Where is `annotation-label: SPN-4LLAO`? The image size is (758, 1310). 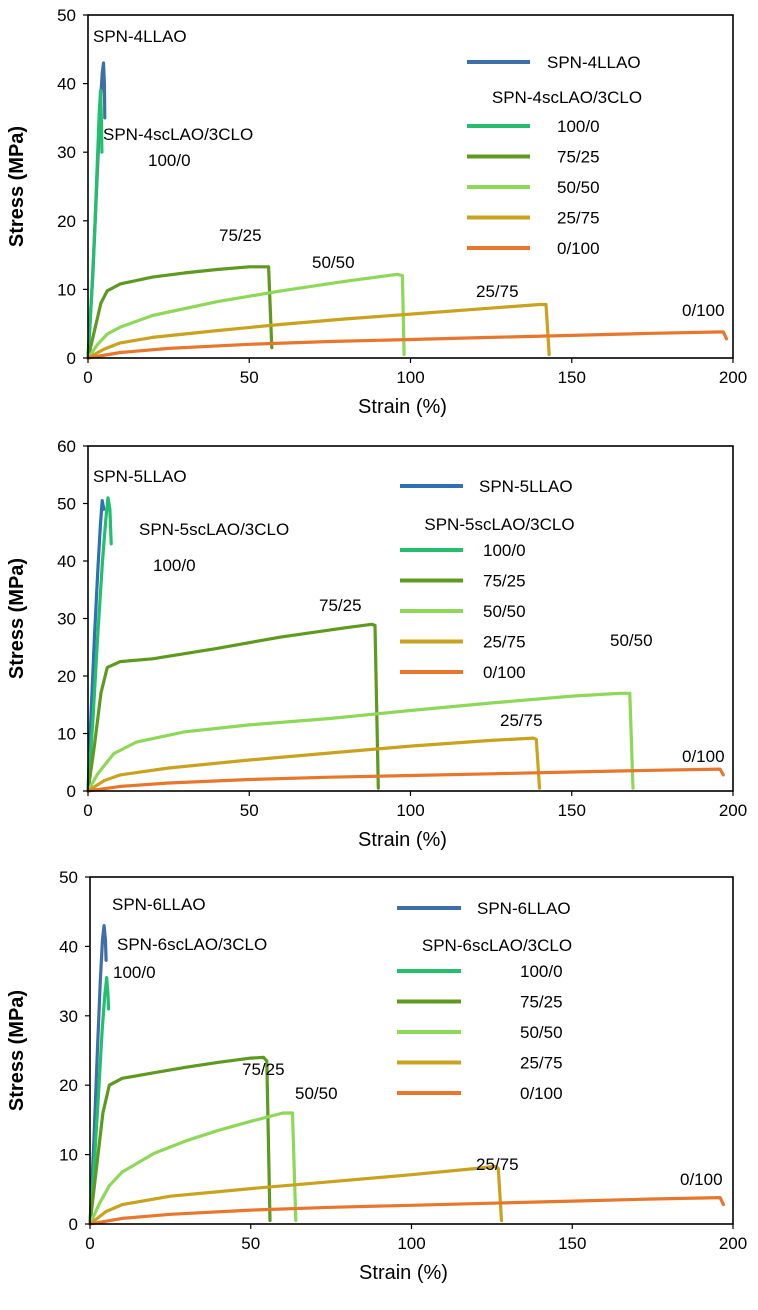
annotation-label: SPN-4LLAO is located at coordinates (140, 36).